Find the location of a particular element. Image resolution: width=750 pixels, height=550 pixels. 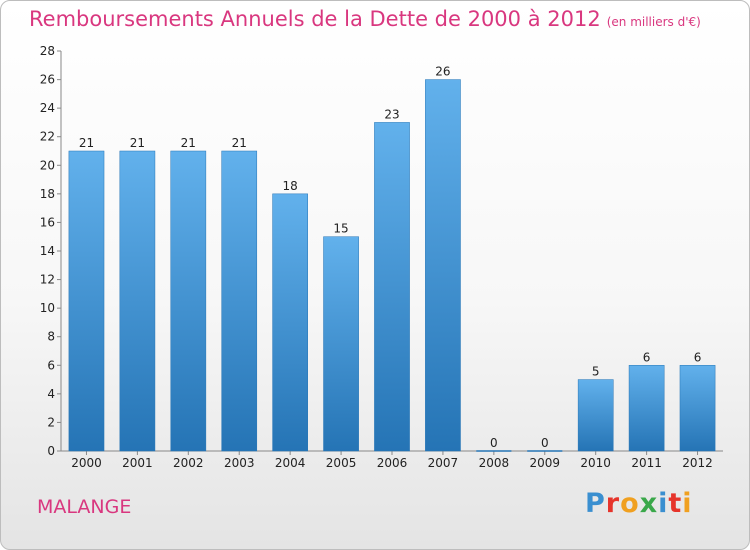

data-label: 5 is located at coordinates (596, 372).